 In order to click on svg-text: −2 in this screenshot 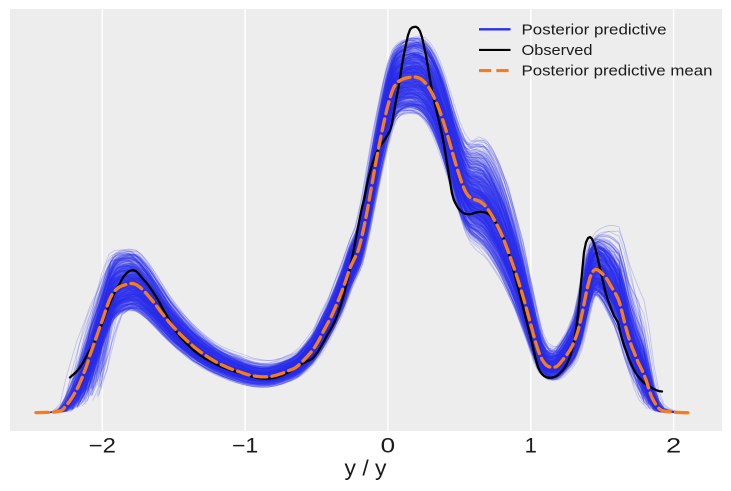, I will do `click(102, 445)`.